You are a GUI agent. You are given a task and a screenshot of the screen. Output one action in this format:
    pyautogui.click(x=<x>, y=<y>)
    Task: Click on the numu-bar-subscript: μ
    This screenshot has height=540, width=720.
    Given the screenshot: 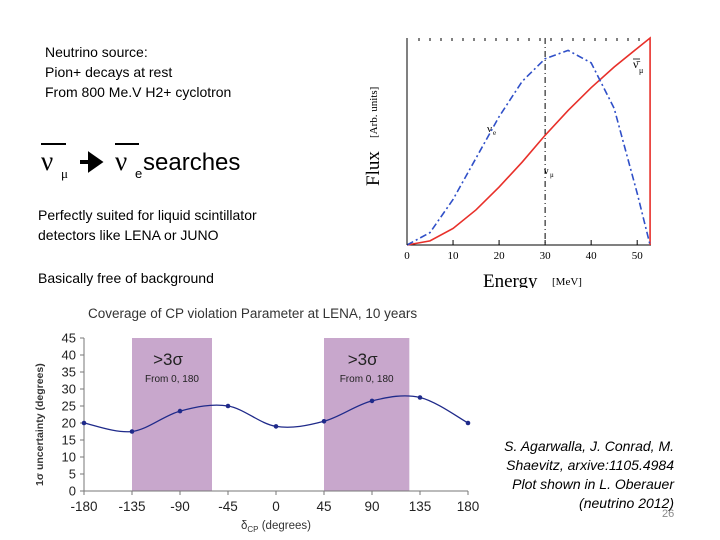 What is the action you would take?
    pyautogui.click(x=64, y=173)
    